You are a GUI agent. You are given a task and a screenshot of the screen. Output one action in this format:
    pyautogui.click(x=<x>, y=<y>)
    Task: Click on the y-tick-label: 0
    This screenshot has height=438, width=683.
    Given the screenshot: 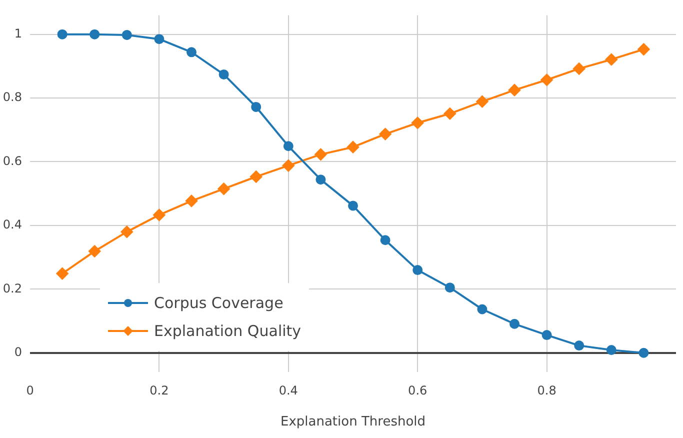 What is the action you would take?
    pyautogui.click(x=18, y=352)
    